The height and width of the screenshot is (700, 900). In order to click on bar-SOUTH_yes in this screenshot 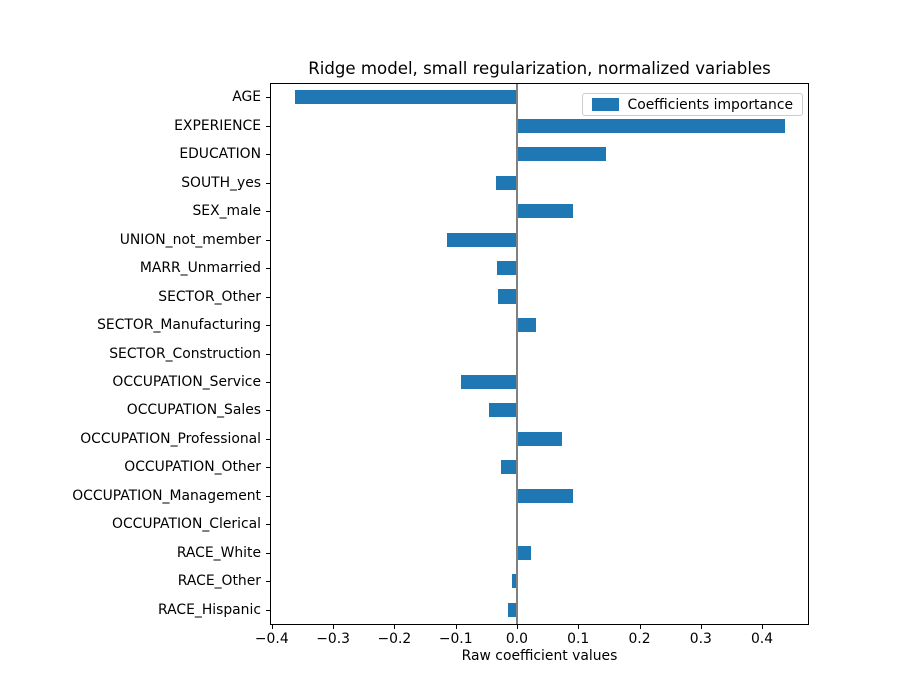, I will do `click(506, 182)`.